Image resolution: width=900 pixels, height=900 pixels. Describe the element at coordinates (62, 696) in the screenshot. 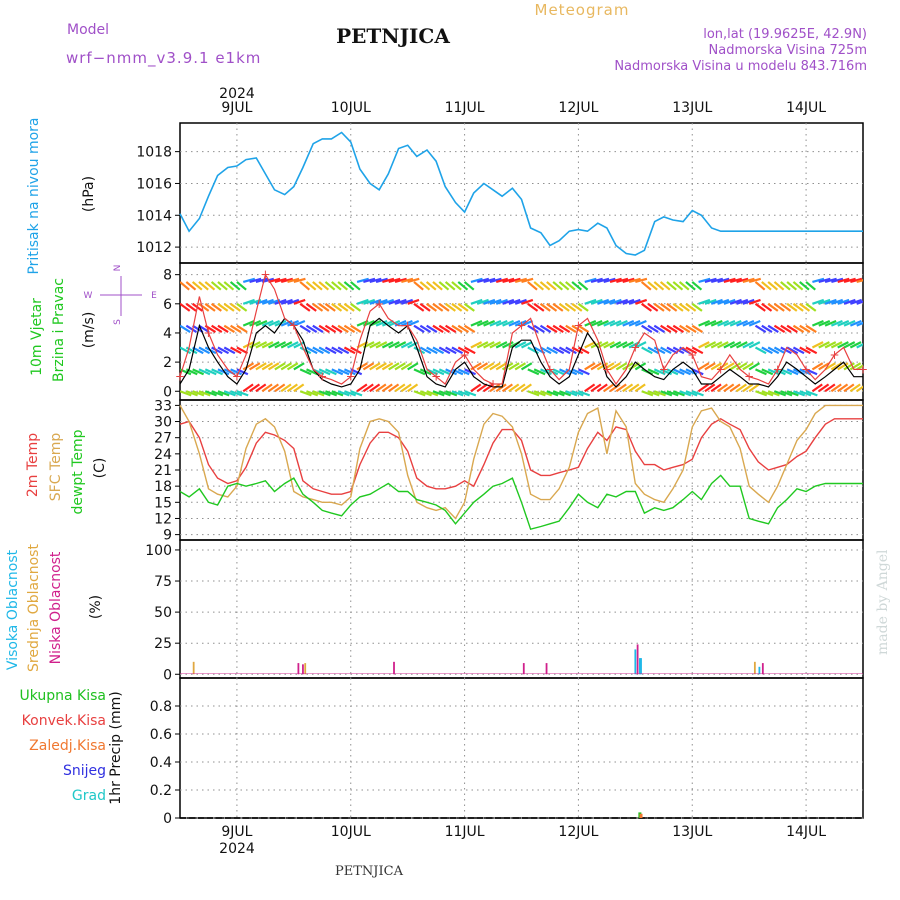

I see `legend-total-precip: Ukupna Kisa` at that location.